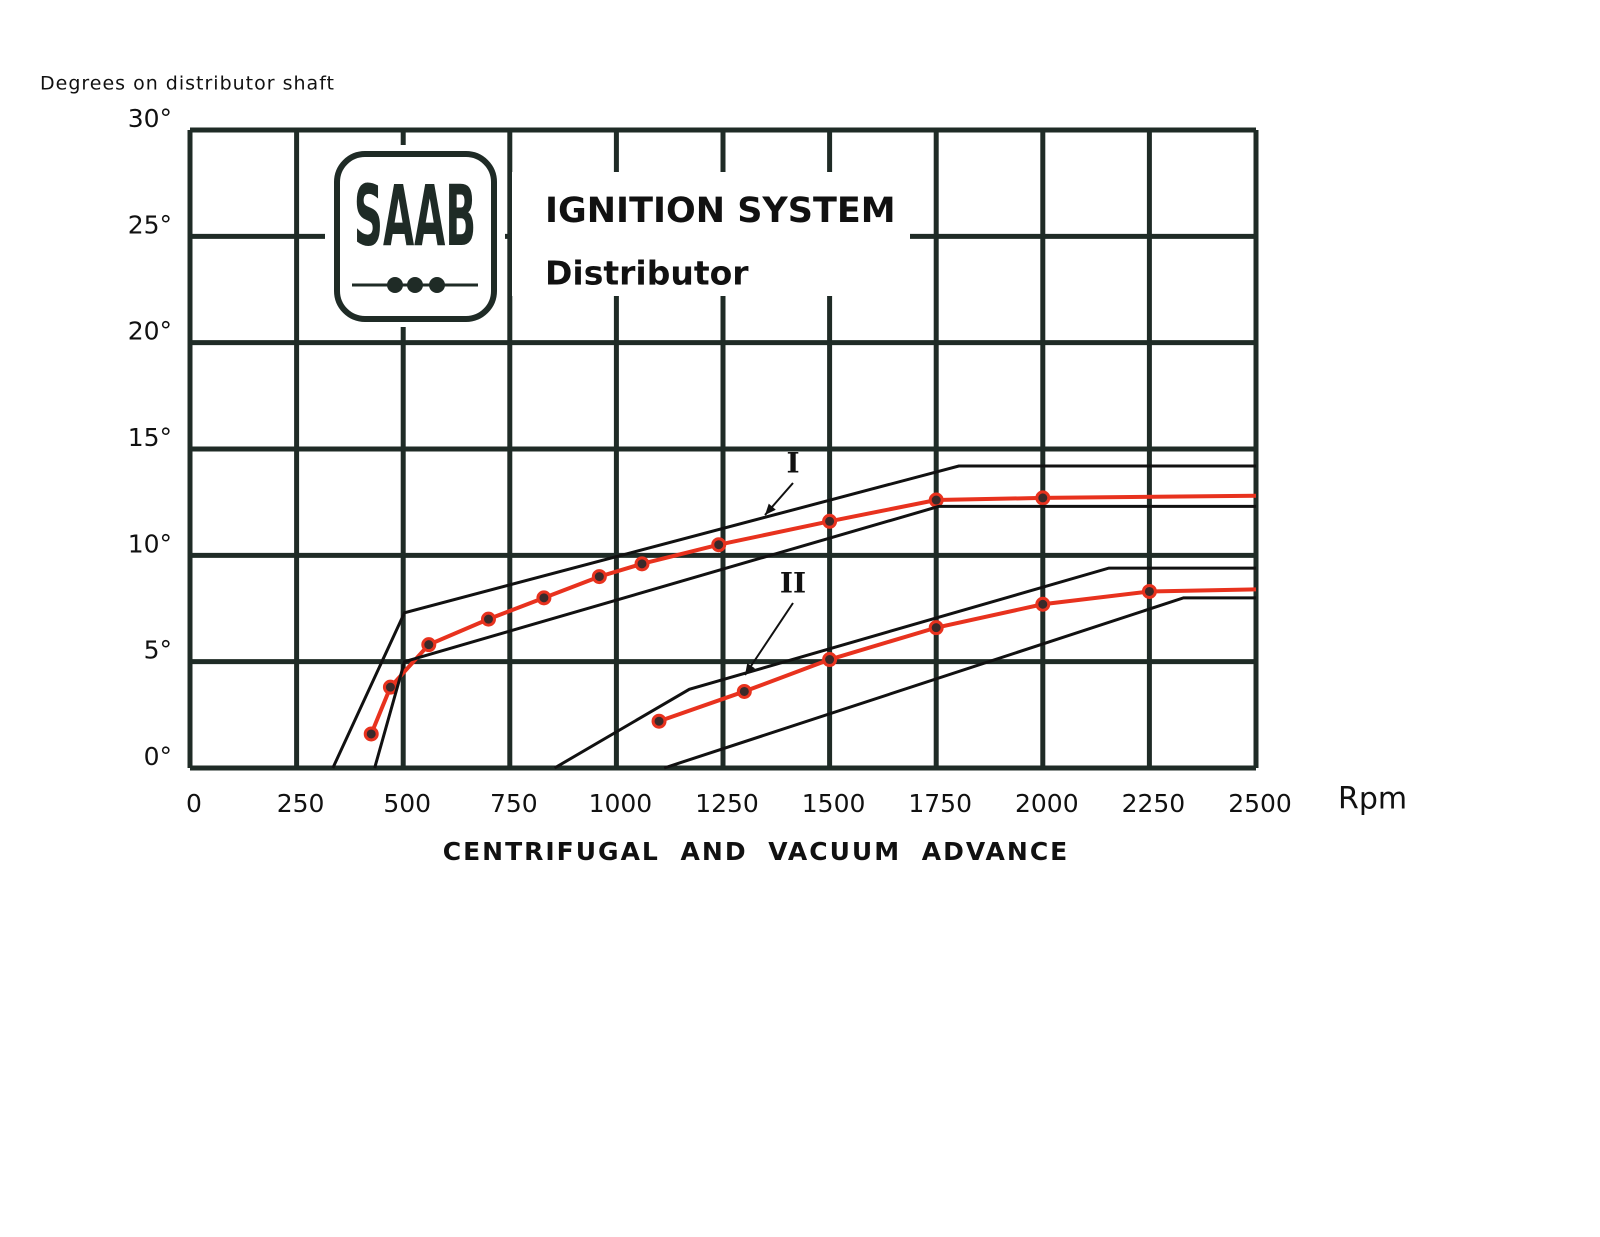 This screenshot has width=1600, height=1237. I want to click on y-tick-label: 15°, so click(150, 437).